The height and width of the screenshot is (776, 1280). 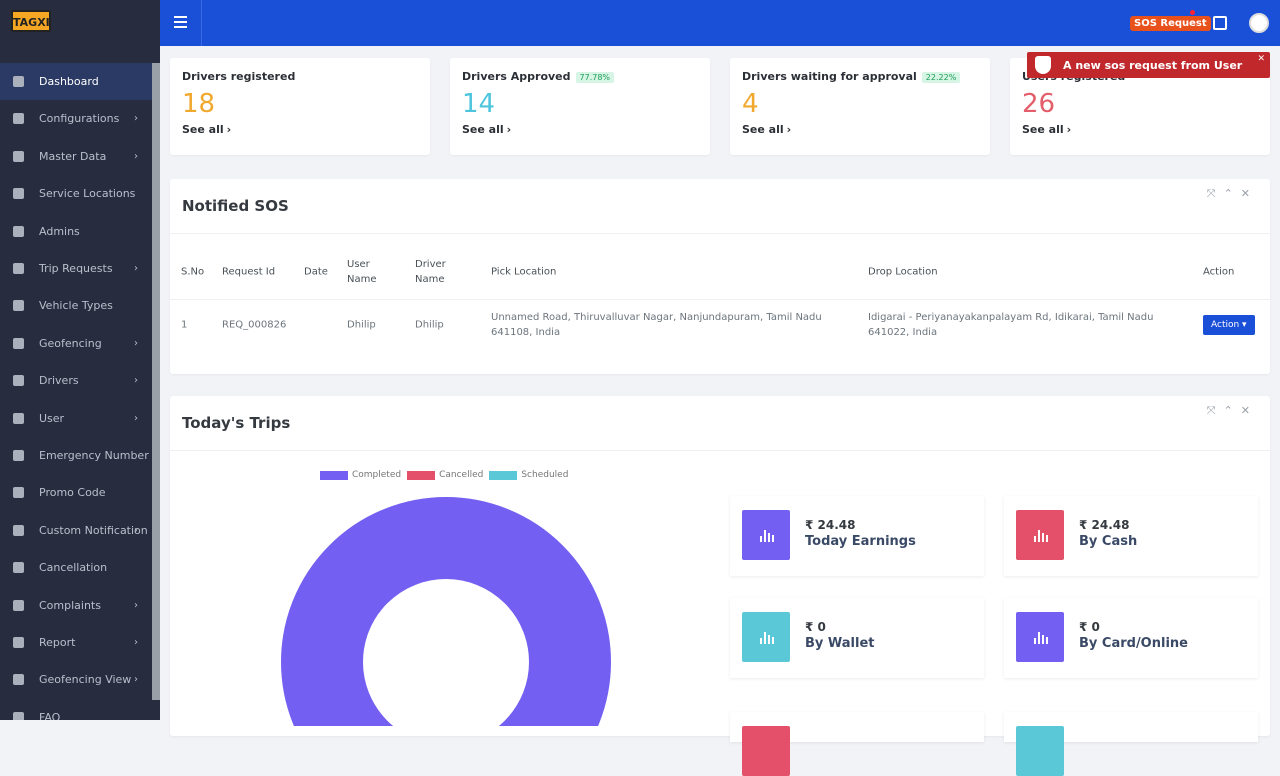 What do you see at coordinates (1039, 104) in the screenshot?
I see `stat-value: 26` at bounding box center [1039, 104].